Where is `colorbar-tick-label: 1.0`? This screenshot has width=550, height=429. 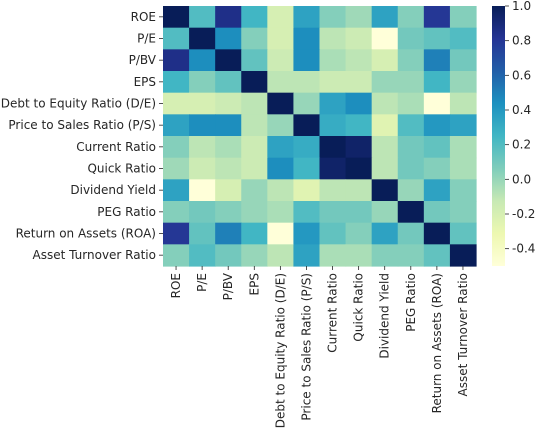
colorbar-tick-label: 1.0 is located at coordinates (521, 6).